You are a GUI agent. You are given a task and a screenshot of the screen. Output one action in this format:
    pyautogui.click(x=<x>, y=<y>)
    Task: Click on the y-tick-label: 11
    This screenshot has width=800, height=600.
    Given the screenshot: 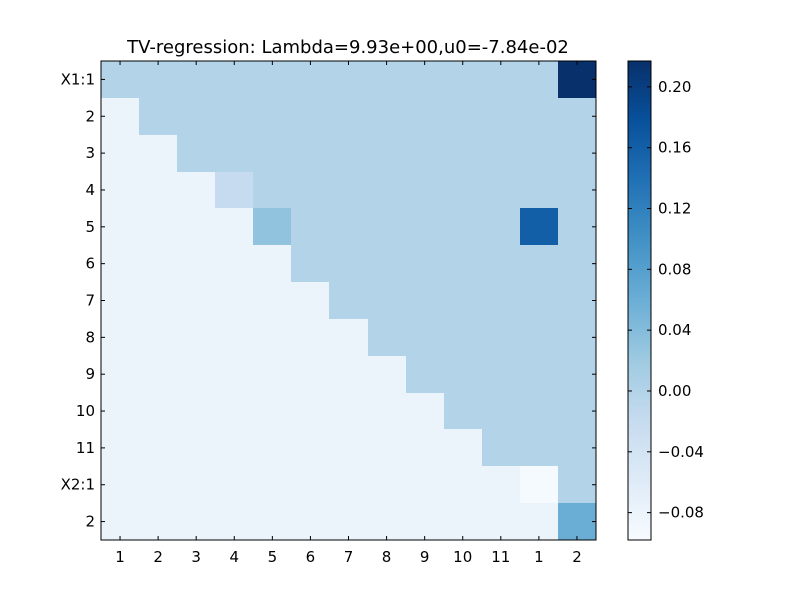 What is the action you would take?
    pyautogui.click(x=85, y=448)
    